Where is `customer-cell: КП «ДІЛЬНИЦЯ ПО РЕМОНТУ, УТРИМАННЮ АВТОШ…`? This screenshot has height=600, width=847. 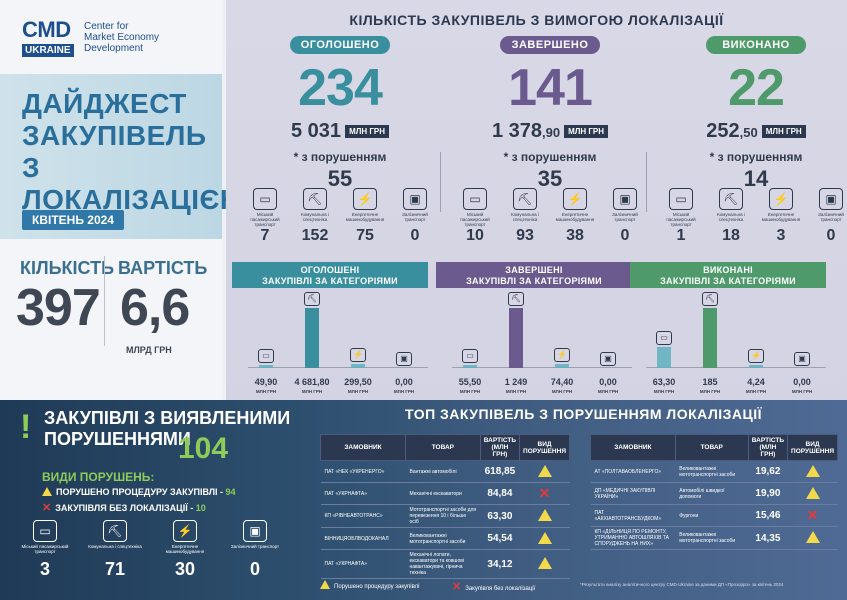 customer-cell: КП «ДІЛЬНИЦЯ ПО РЕМОНТУ, УТРИМАННЮ АВТОШ… is located at coordinates (633, 538).